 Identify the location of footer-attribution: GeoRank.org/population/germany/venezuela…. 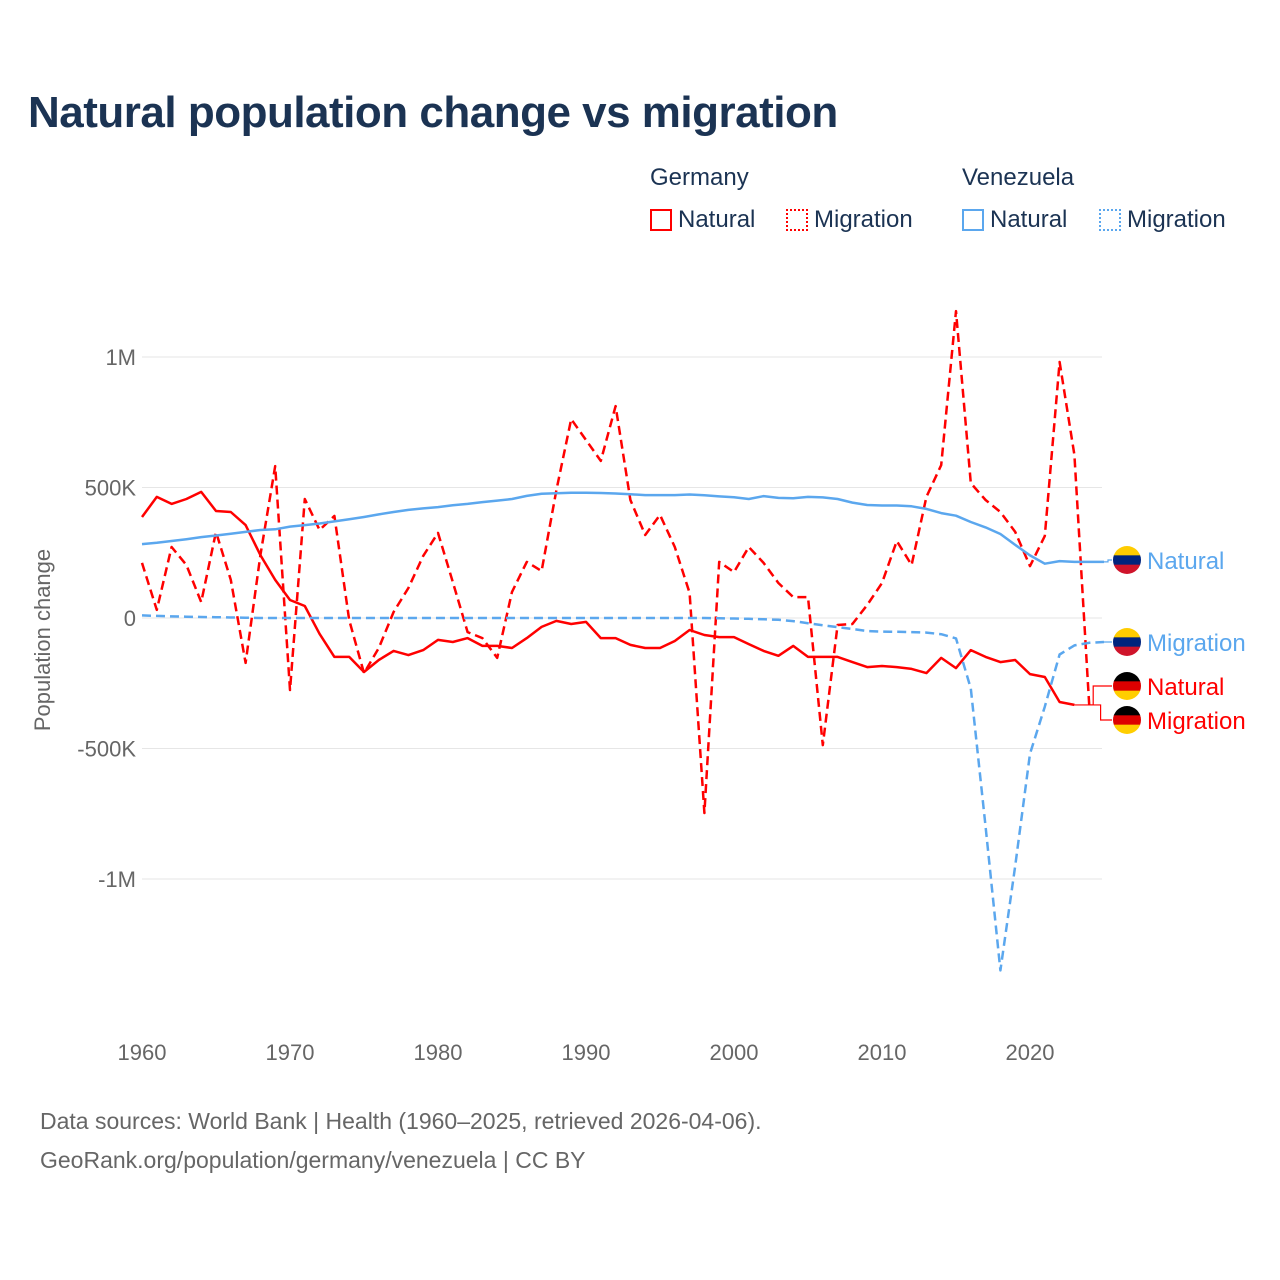
(313, 1160).